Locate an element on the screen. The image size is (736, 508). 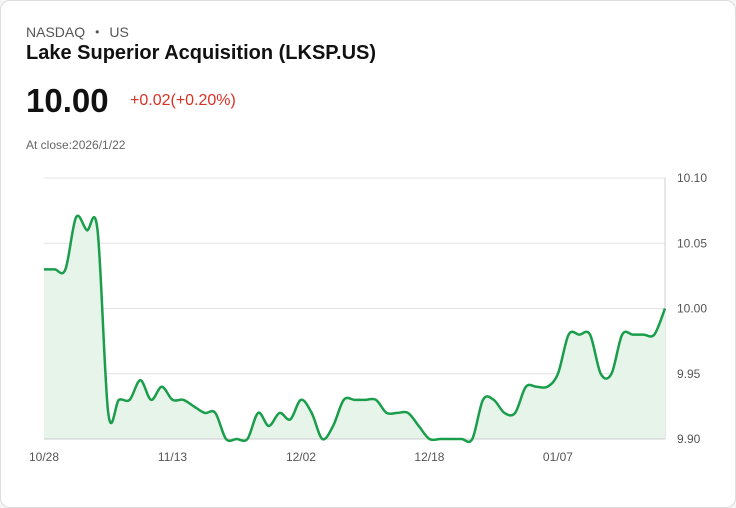
x-tick-label: 12/18 is located at coordinates (429, 457).